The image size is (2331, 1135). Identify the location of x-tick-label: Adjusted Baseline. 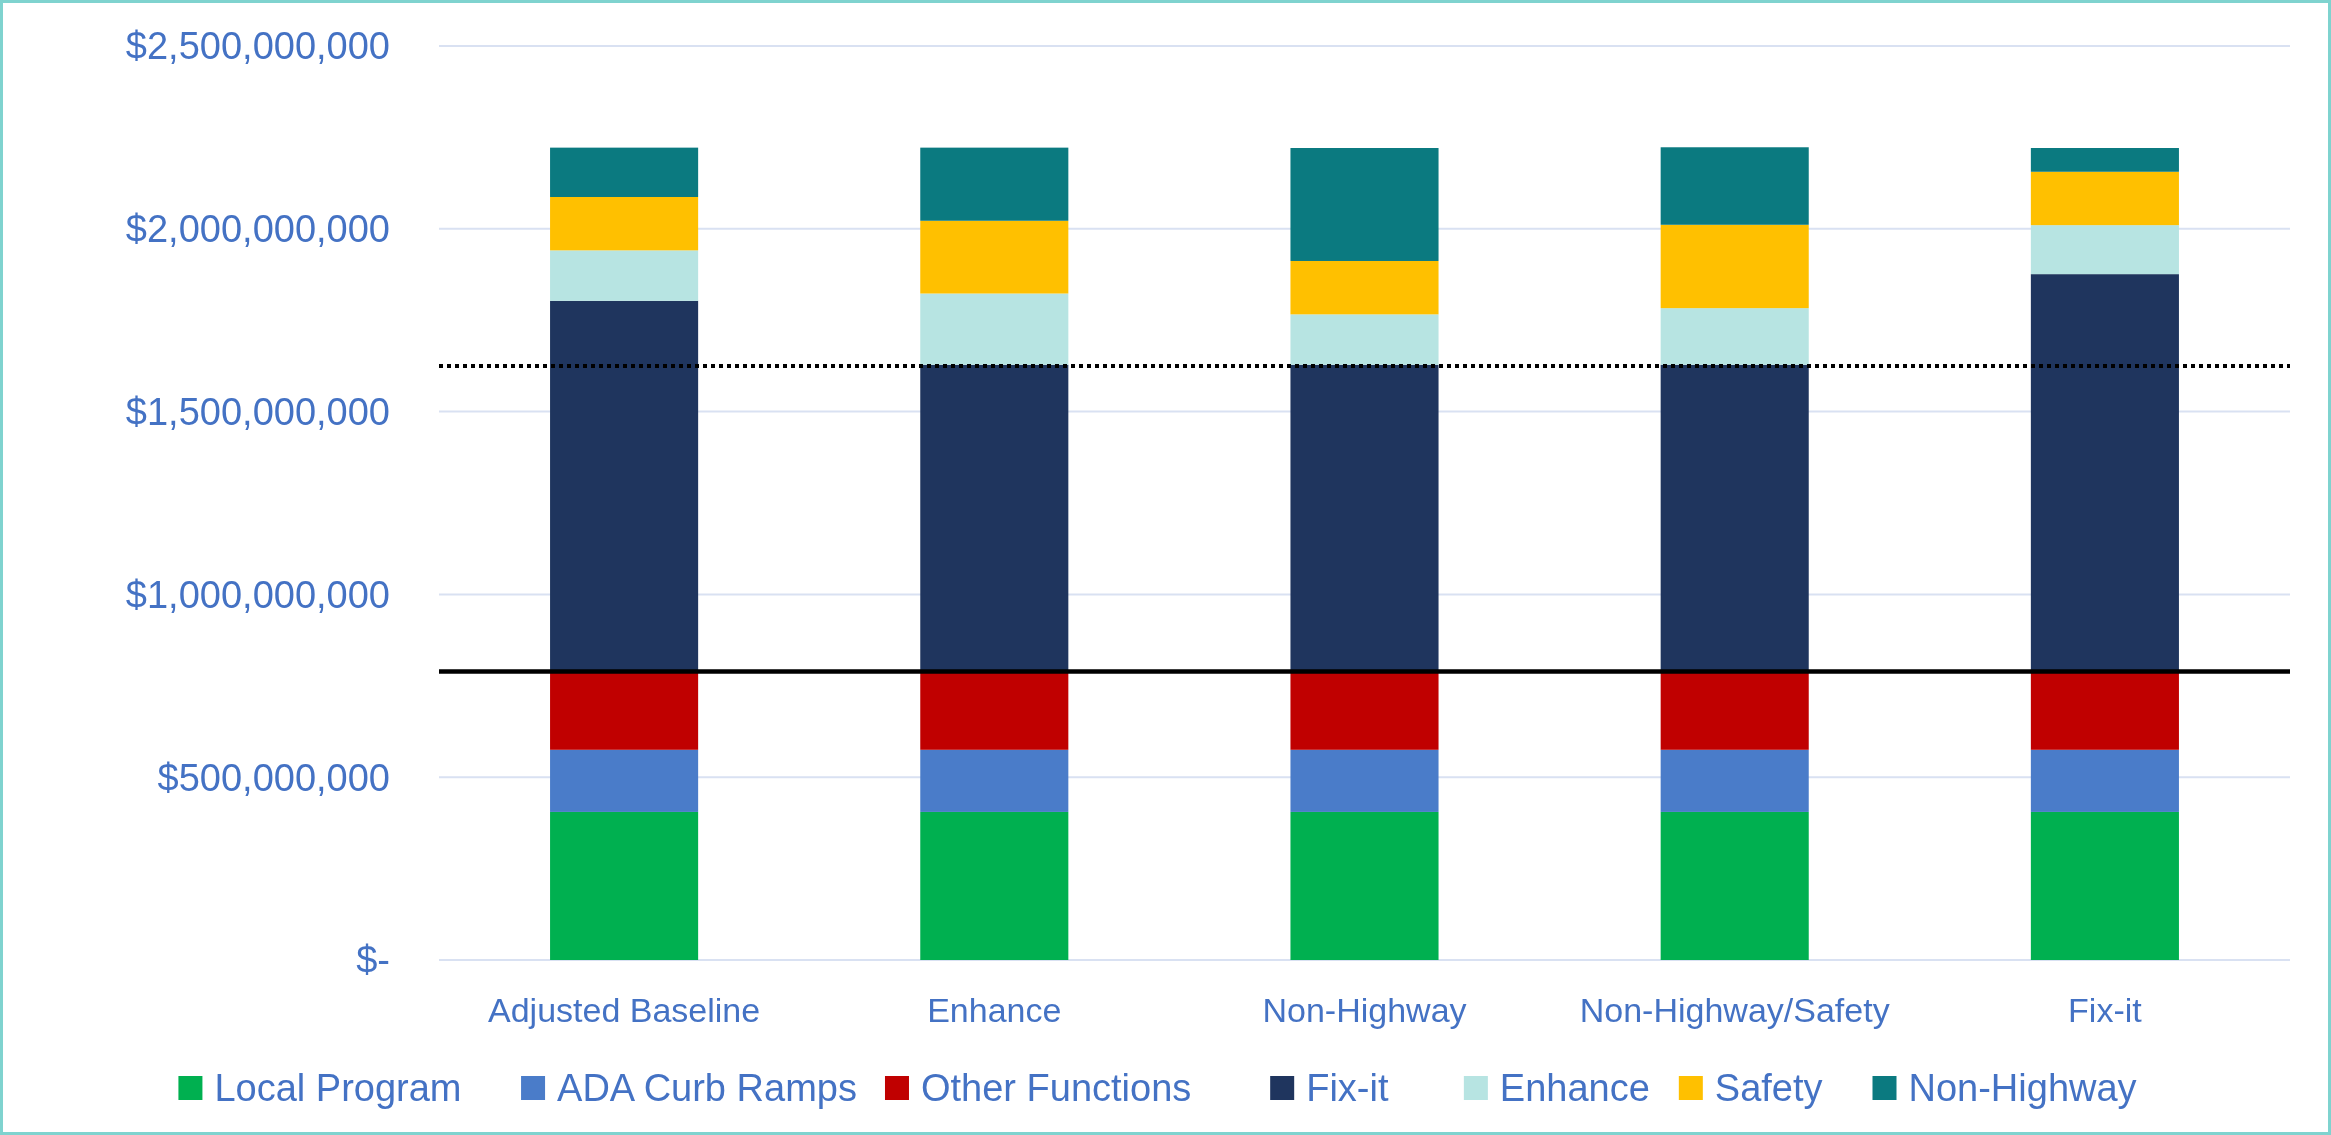
(624, 1010).